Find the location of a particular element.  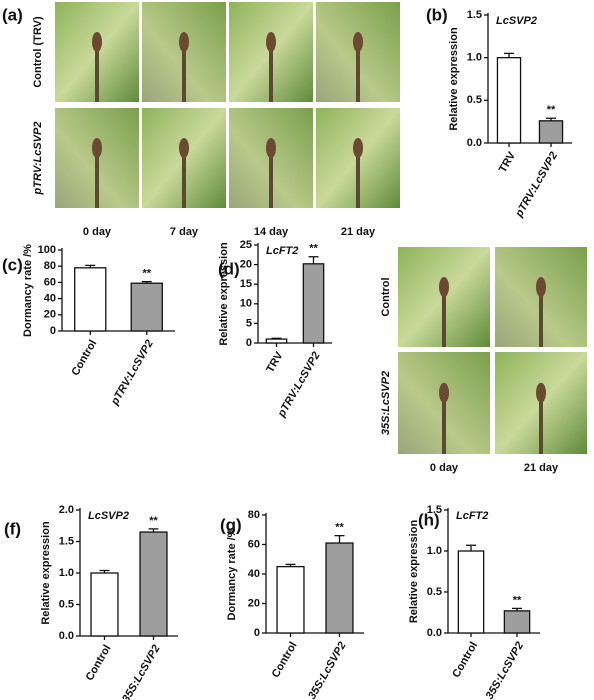

panel-label: (h) is located at coordinates (429, 519).